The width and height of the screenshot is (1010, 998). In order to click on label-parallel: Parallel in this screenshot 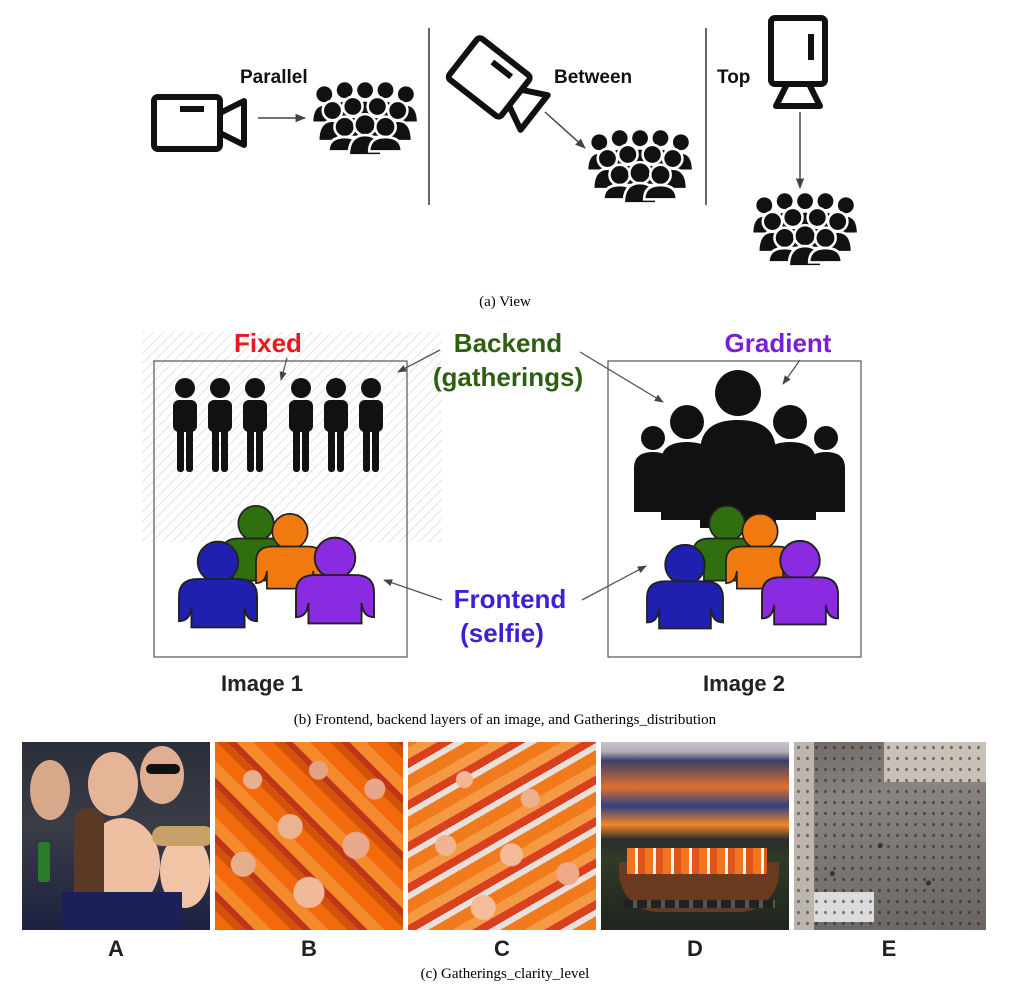, I will do `click(274, 77)`.